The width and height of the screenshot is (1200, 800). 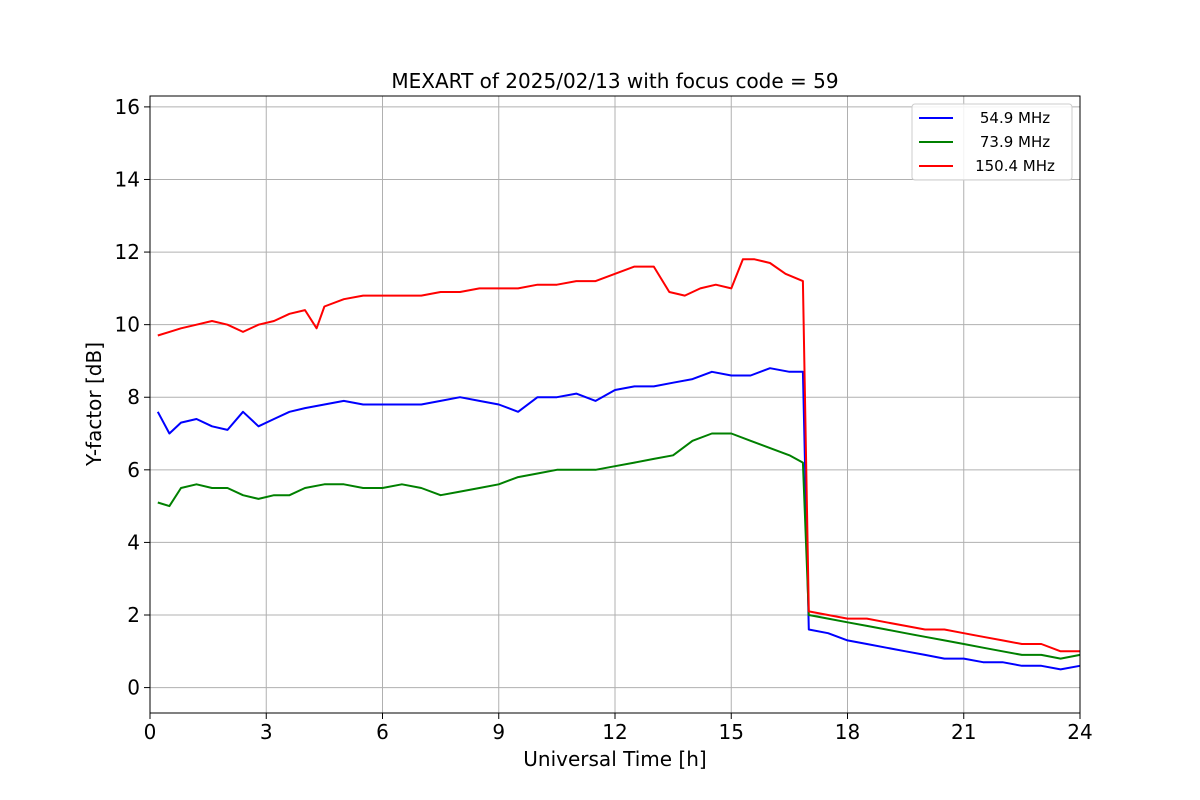 I want to click on x-tick-label: 15, so click(x=731, y=732).